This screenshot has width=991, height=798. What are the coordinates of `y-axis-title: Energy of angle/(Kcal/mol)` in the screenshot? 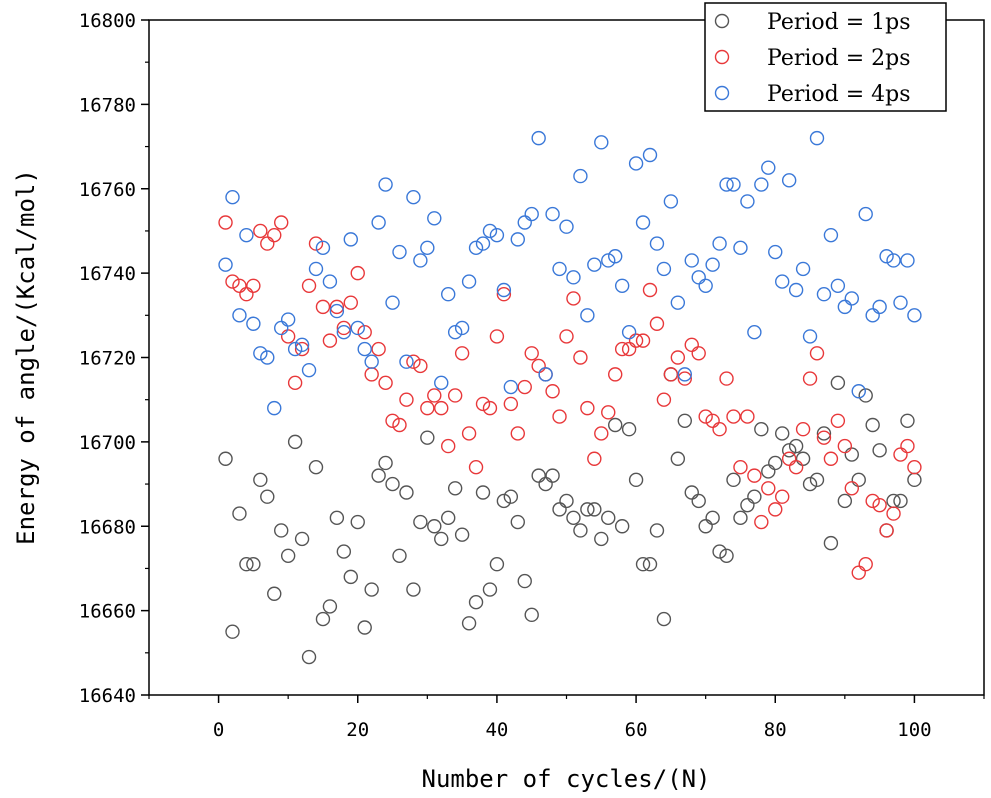 It's located at (26, 357).